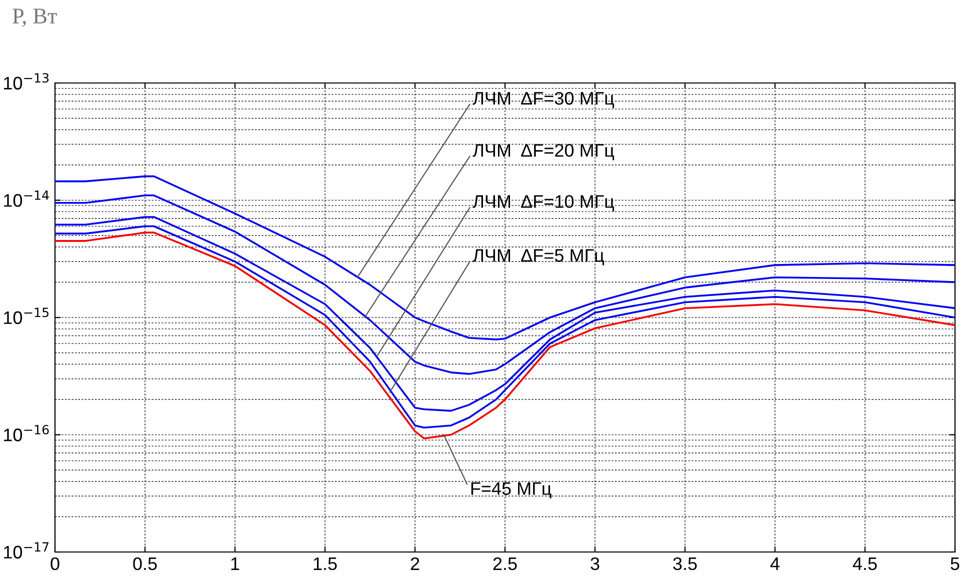 The image size is (961, 576). What do you see at coordinates (55, 563) in the screenshot?
I see `x-tick-label: 0` at bounding box center [55, 563].